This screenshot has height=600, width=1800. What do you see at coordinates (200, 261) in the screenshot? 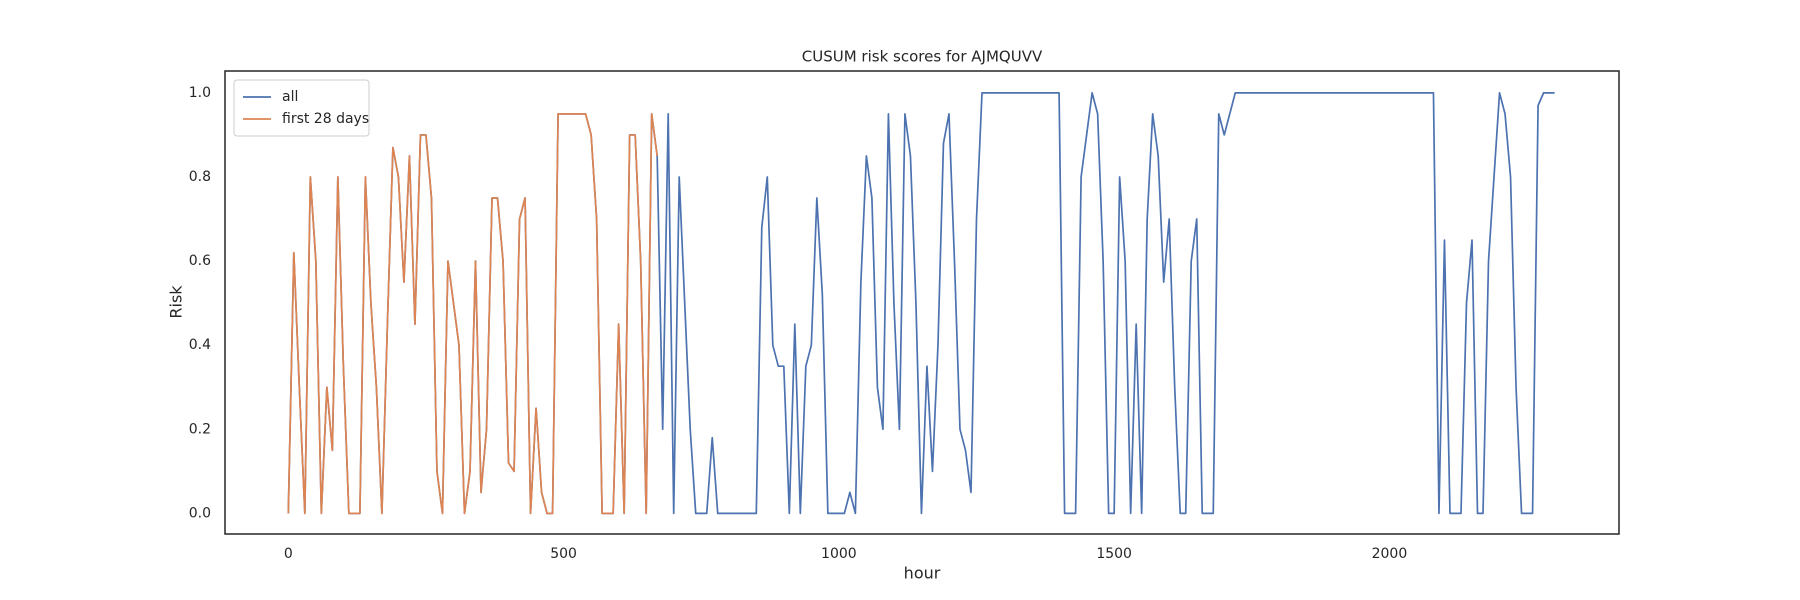
I see `y-tick-label: 0.6` at bounding box center [200, 261].